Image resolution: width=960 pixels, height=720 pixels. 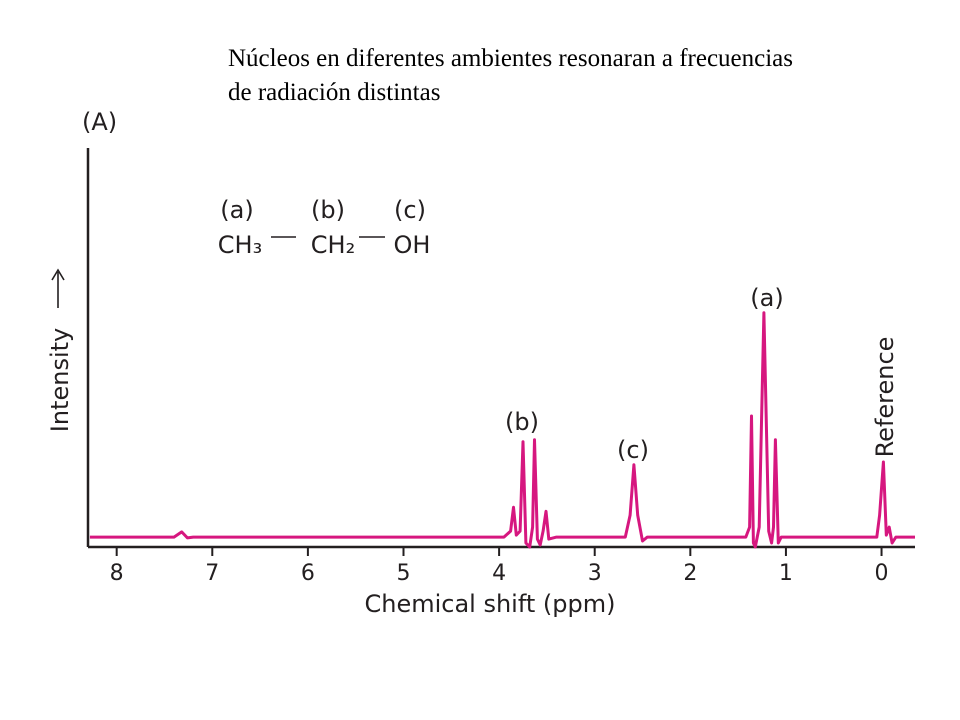 I want to click on peak-label: Reference, so click(x=885, y=397).